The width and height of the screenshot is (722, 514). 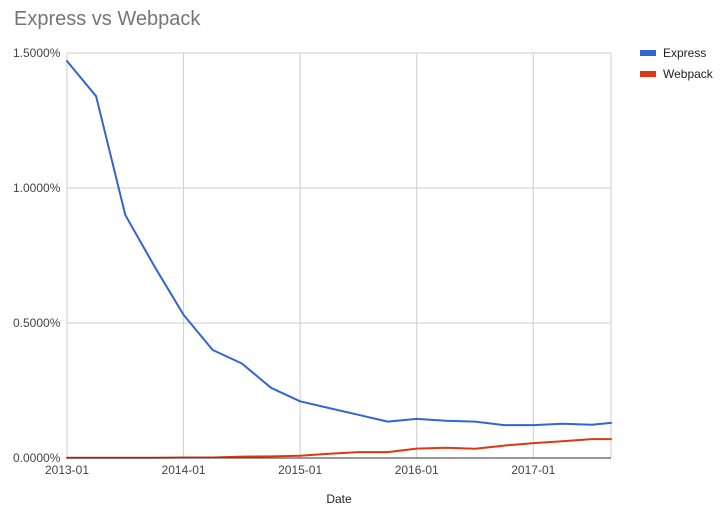 What do you see at coordinates (37, 53) in the screenshot?
I see `y-tick-label: 1.5000%` at bounding box center [37, 53].